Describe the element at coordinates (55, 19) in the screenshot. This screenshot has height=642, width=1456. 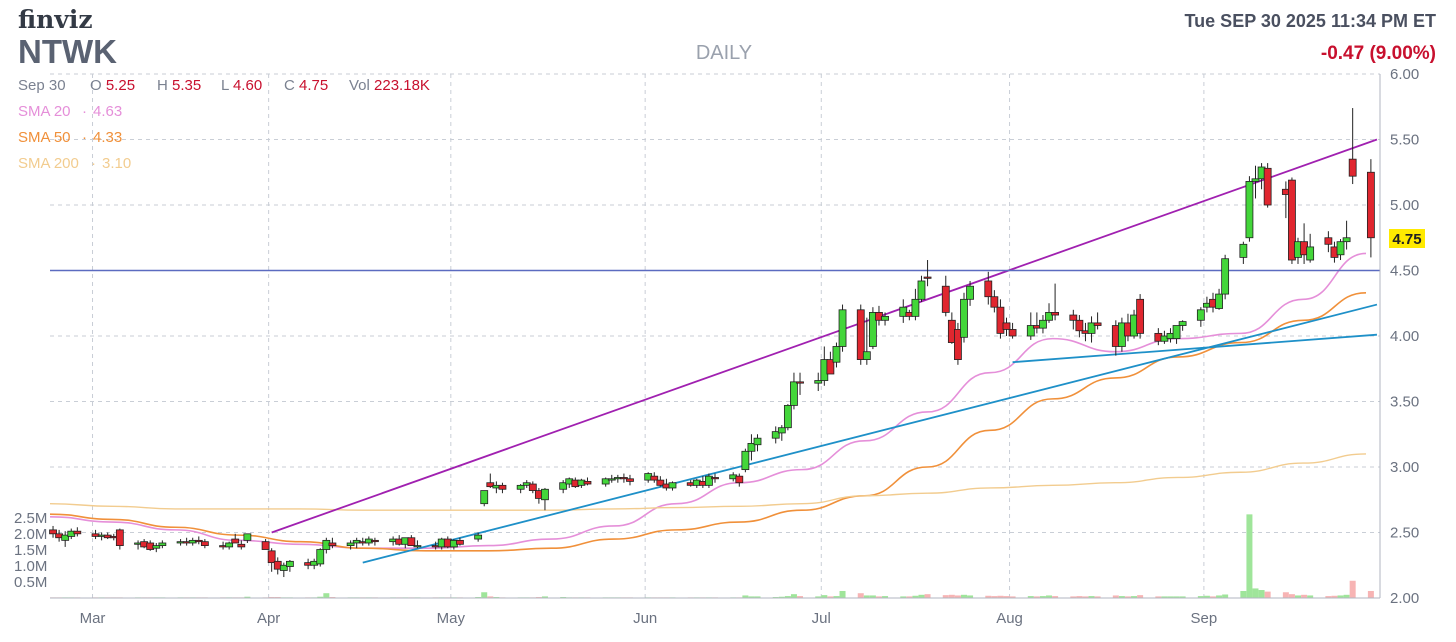
I see `finviz-logo: finviz` at that location.